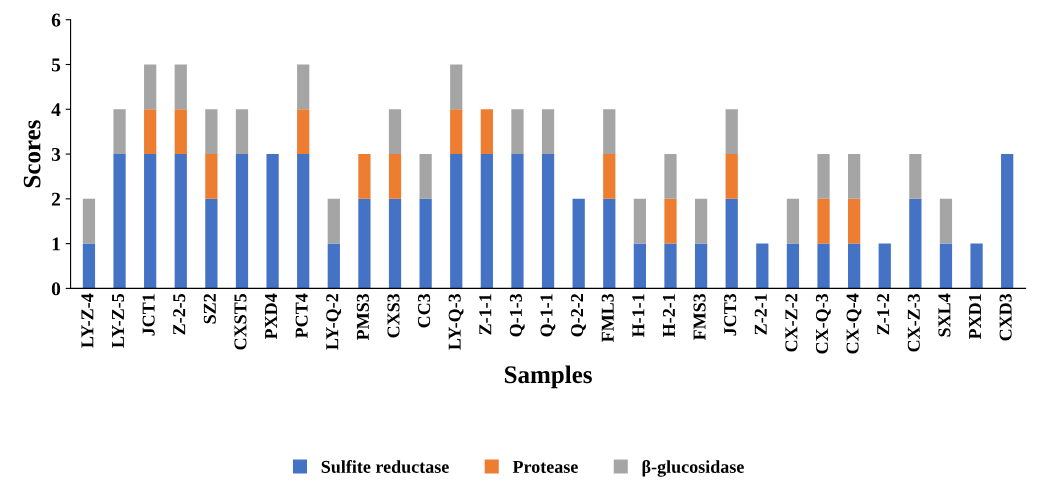 The width and height of the screenshot is (1038, 493). I want to click on x-tick-label: PXD4, so click(271, 316).